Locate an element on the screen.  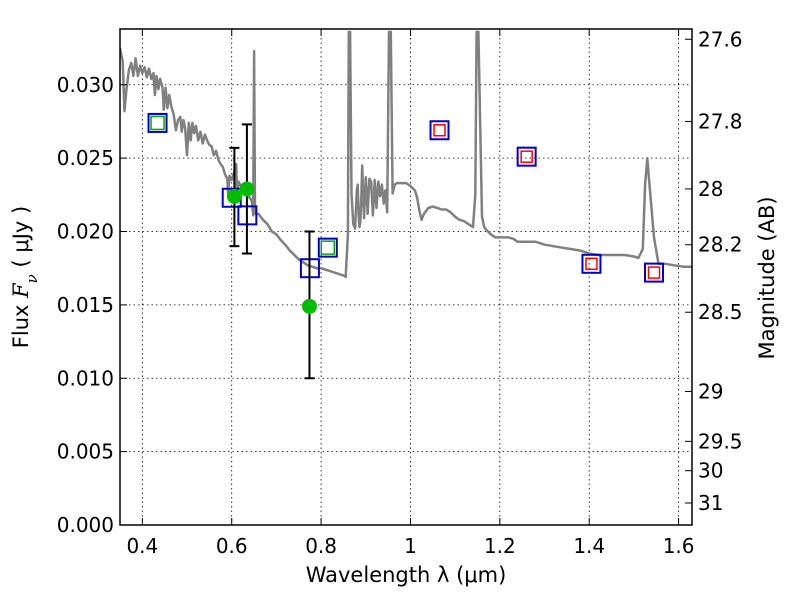
y2-tick-label: 28 is located at coordinates (710, 189).